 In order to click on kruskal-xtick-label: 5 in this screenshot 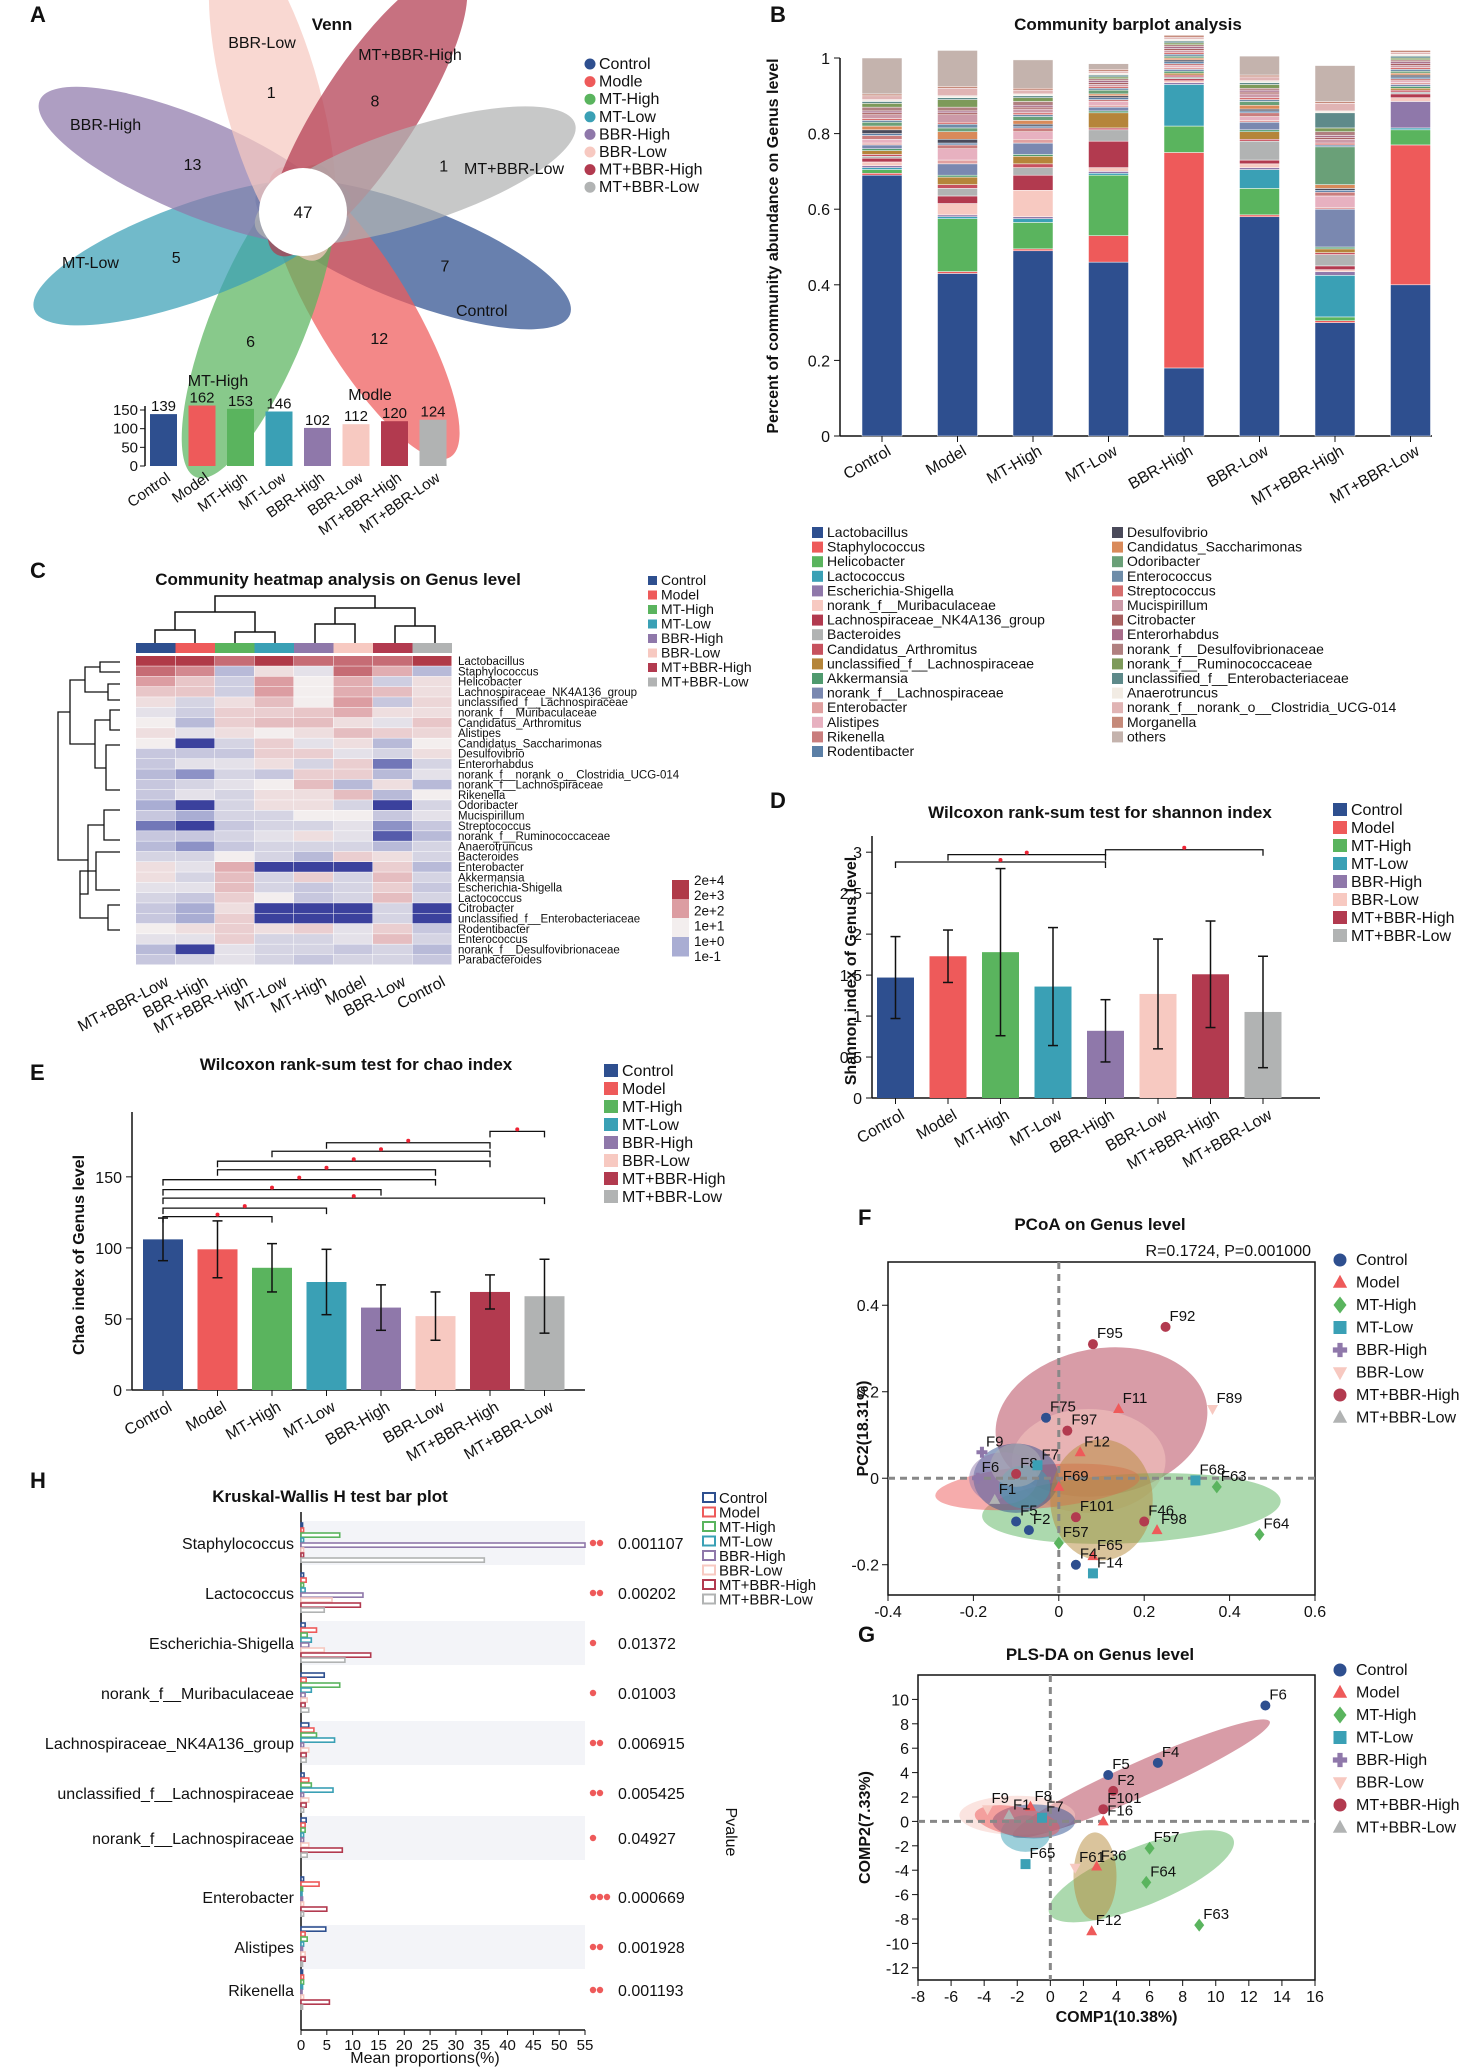, I will do `click(327, 2045)`.